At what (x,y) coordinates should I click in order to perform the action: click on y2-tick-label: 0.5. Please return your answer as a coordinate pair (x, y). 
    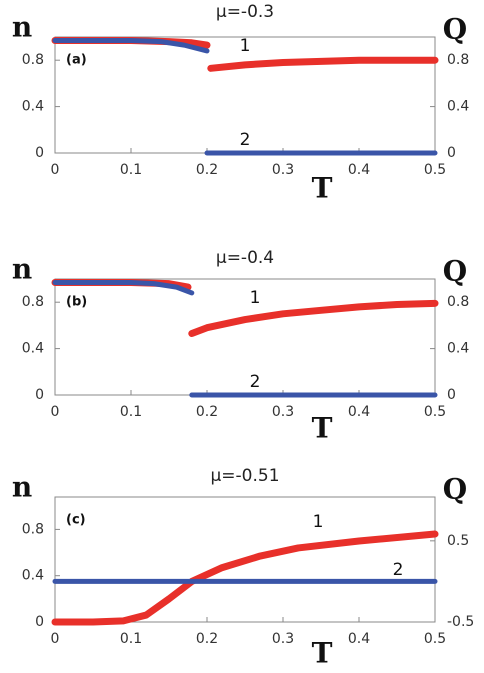
    Looking at the image, I should click on (458, 541).